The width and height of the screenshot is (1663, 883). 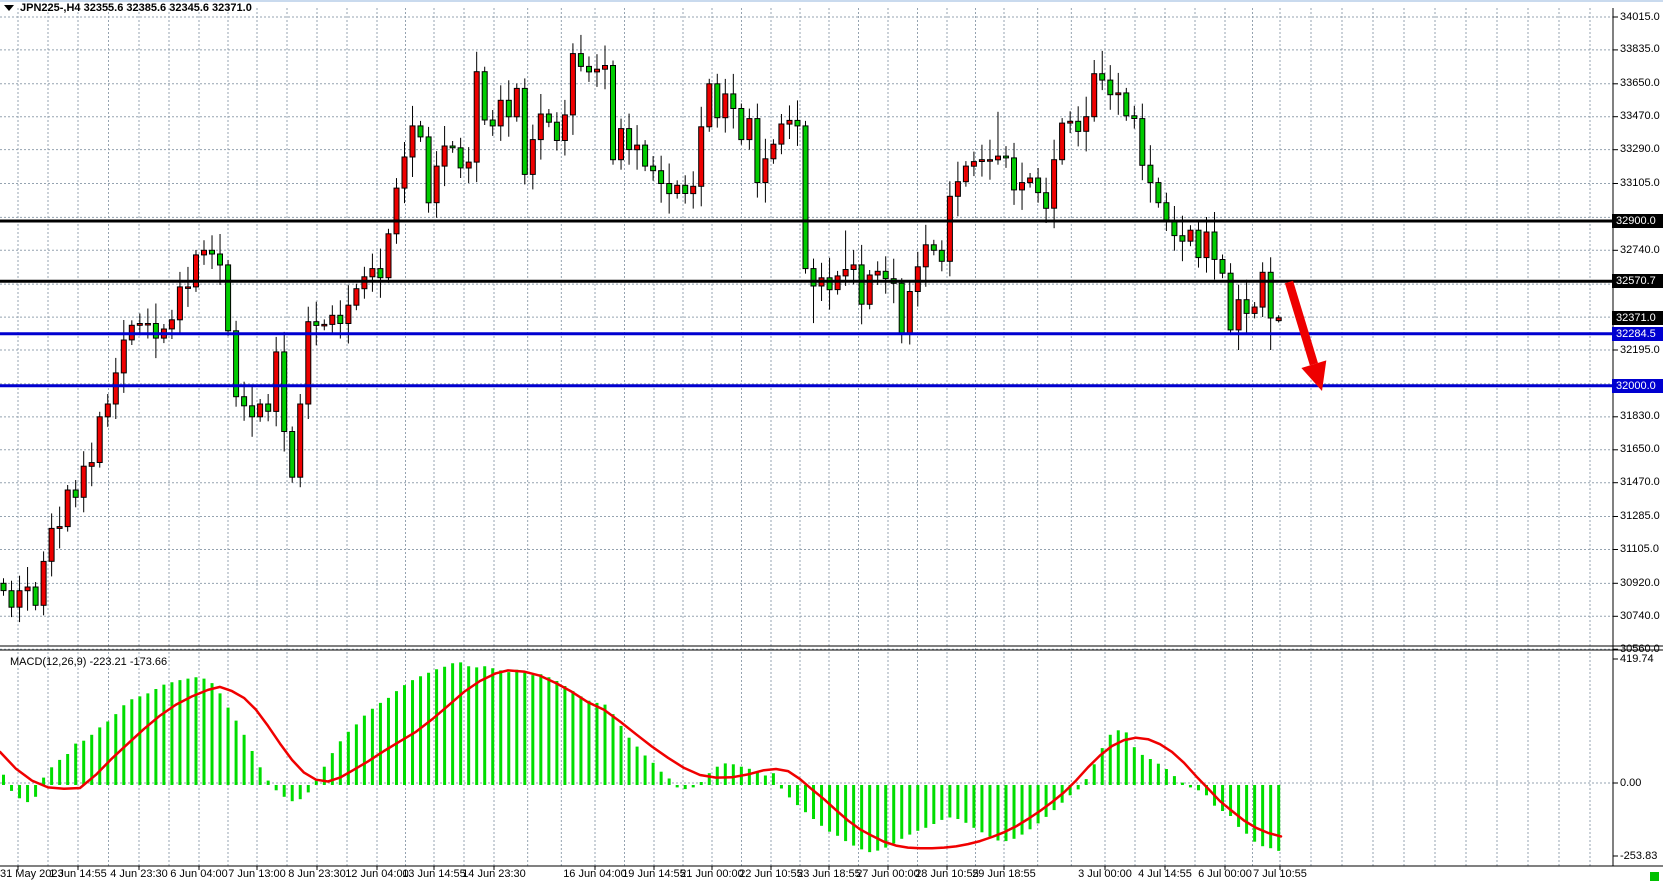 What do you see at coordinates (1639, 855) in the screenshot?
I see `macd-axis-label: -253.83` at bounding box center [1639, 855].